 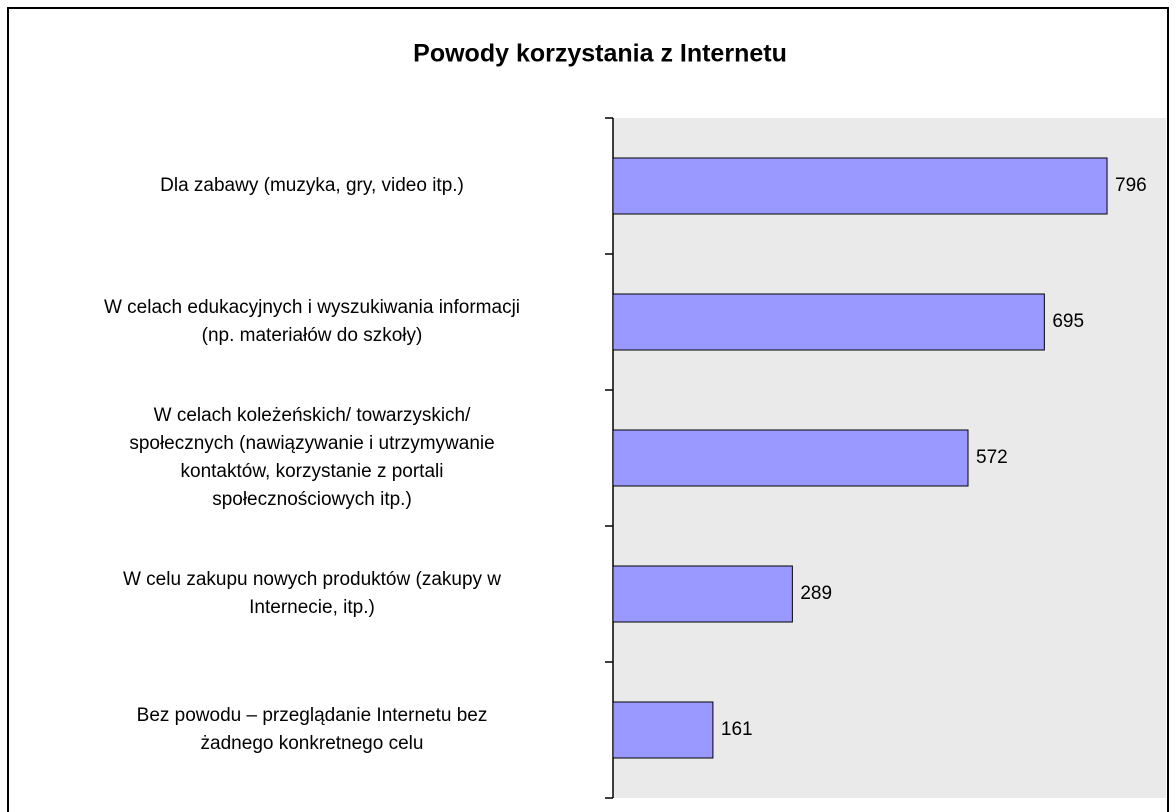 I want to click on data-label: 796, so click(x=1131, y=185).